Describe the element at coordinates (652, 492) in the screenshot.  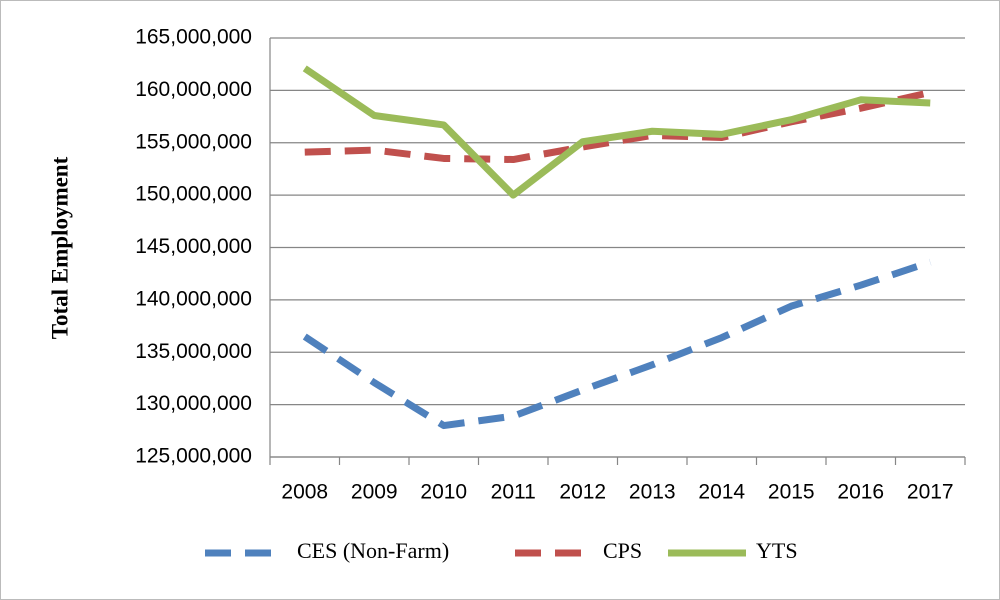
I see `x-tick-label: 2013` at that location.